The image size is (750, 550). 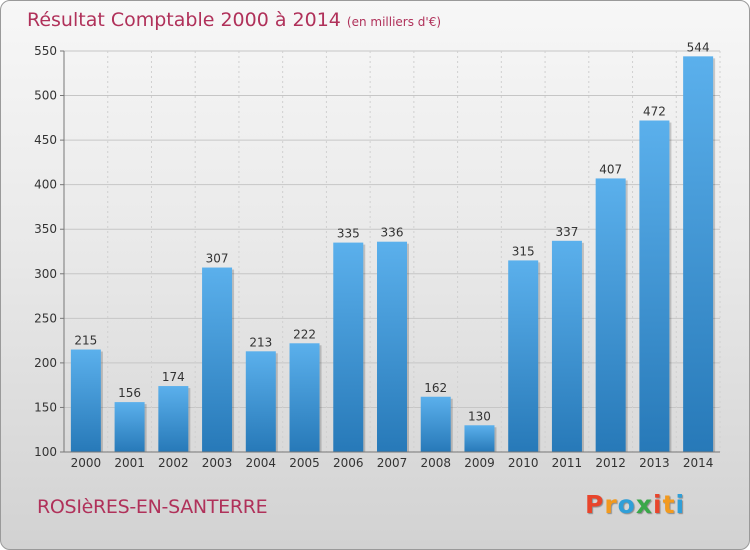 What do you see at coordinates (184, 20) in the screenshot?
I see `chart-title-text: Résultat Comptable 2000 à 2014` at bounding box center [184, 20].